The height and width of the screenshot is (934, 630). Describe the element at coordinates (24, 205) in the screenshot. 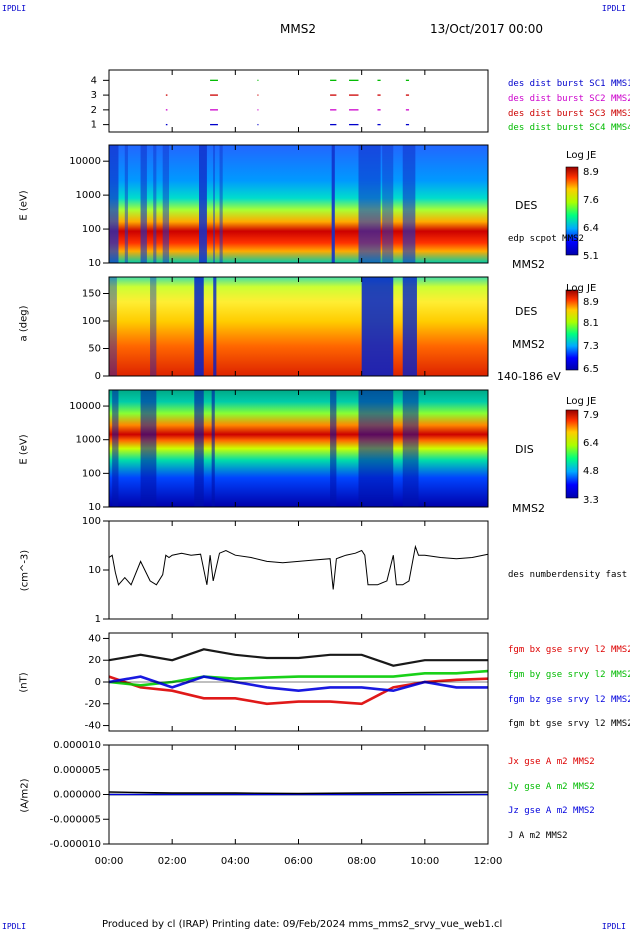

I see `des-energy-ylabel: E (eV)` at that location.